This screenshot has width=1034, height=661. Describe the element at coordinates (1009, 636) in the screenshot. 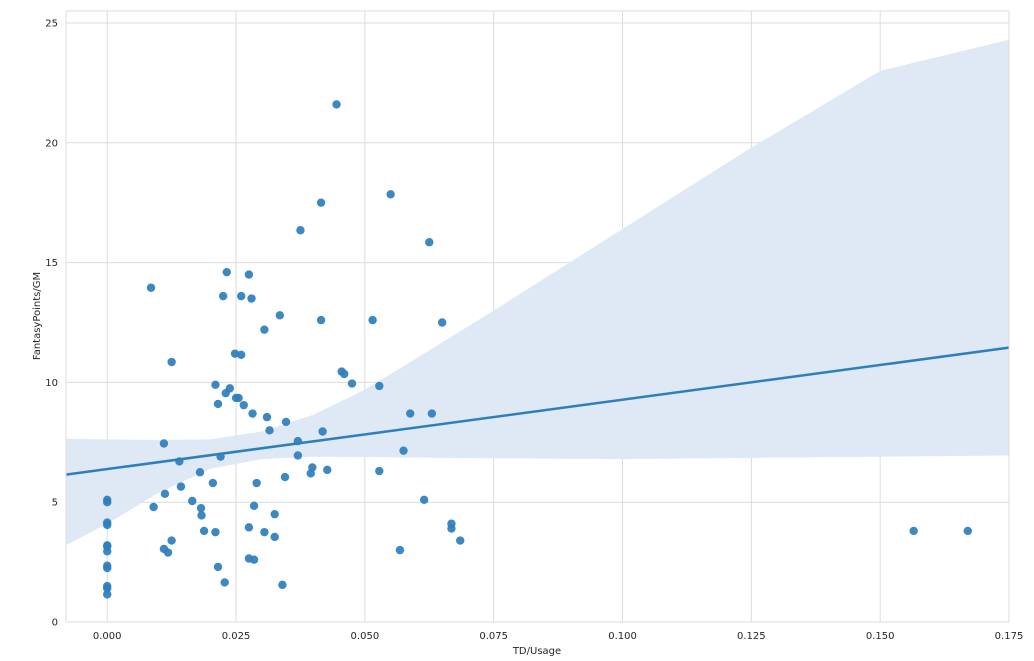

I see `x-tick-label: 0.175` at that location.